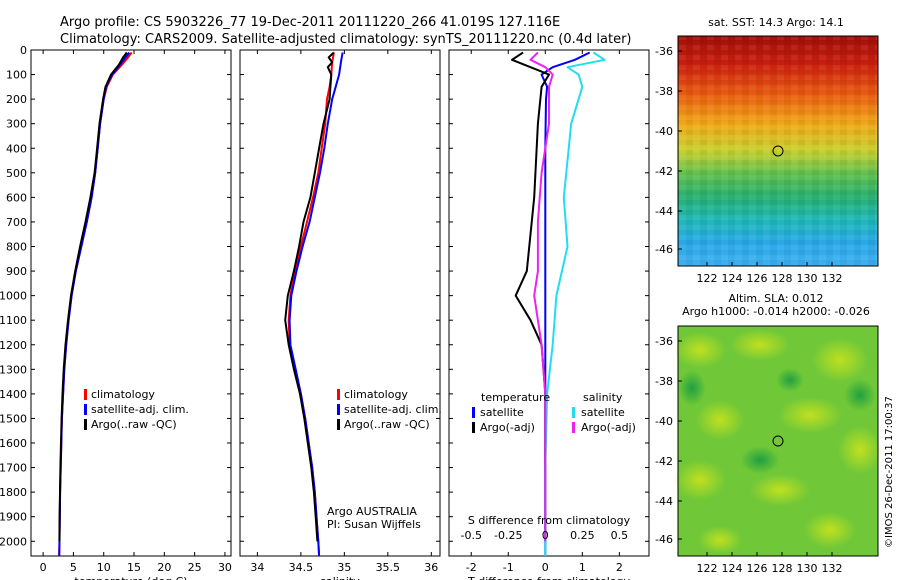 This screenshot has height=580, width=900. What do you see at coordinates (757, 568) in the screenshot?
I see `map-x-tick-label: 126` at bounding box center [757, 568].